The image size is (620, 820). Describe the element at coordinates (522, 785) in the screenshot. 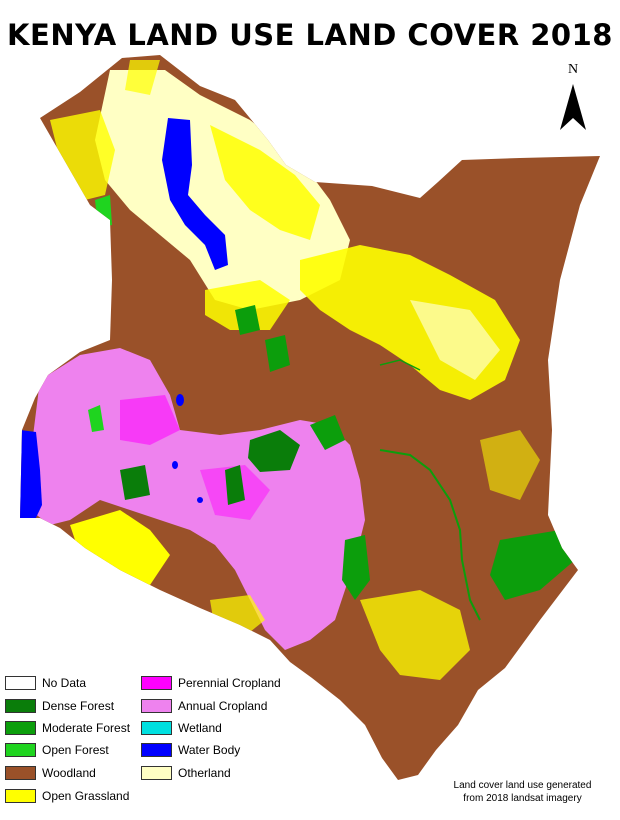

I see `source-note-line-1: Land cover land use generated` at that location.